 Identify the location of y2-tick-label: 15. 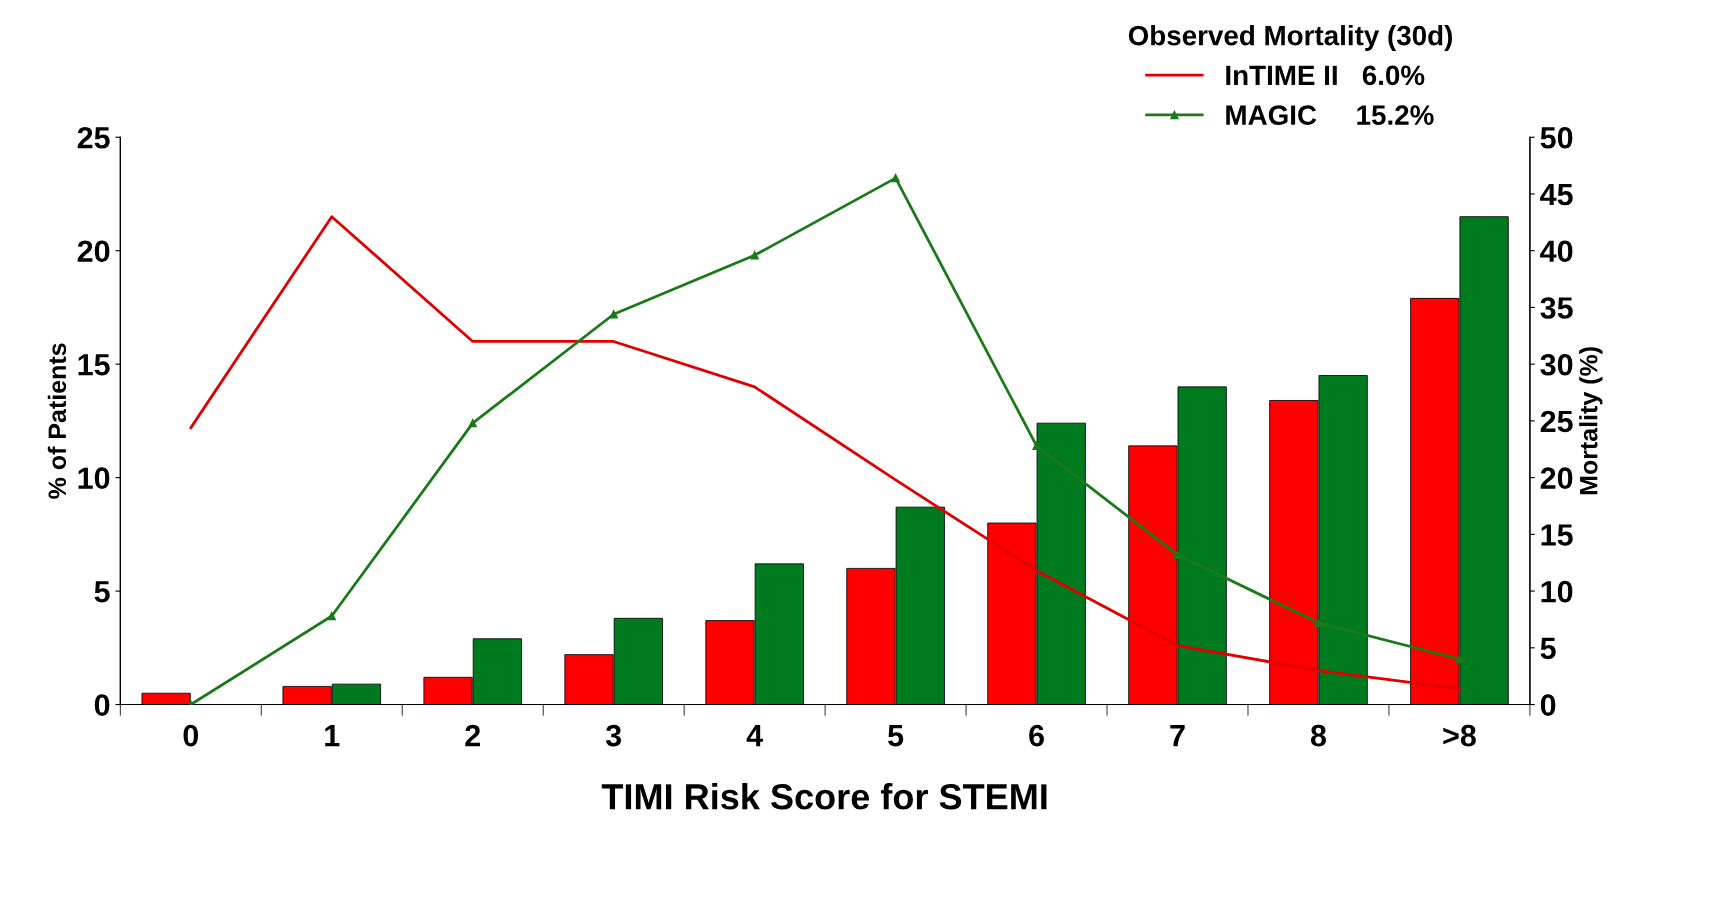
(1557, 535).